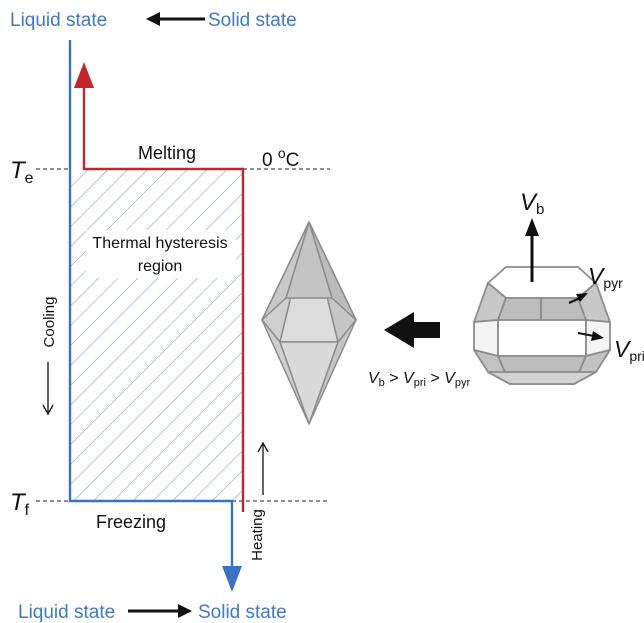 The height and width of the screenshot is (623, 644). Describe the element at coordinates (257, 535) in the screenshot. I see `heating-label: Heating` at that location.